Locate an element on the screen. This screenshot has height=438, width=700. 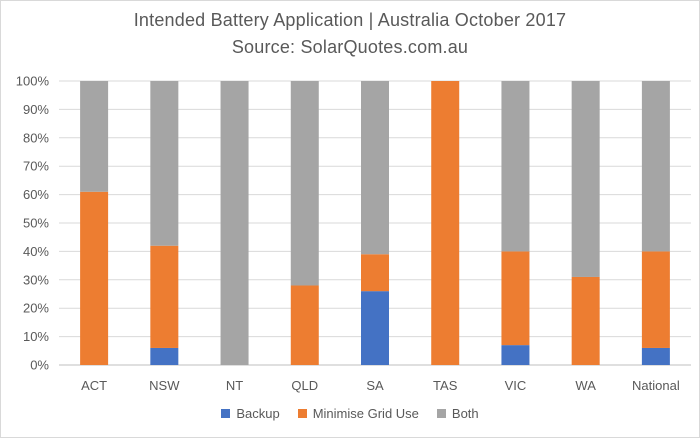
y-tick-label: 0% is located at coordinates (39, 365).